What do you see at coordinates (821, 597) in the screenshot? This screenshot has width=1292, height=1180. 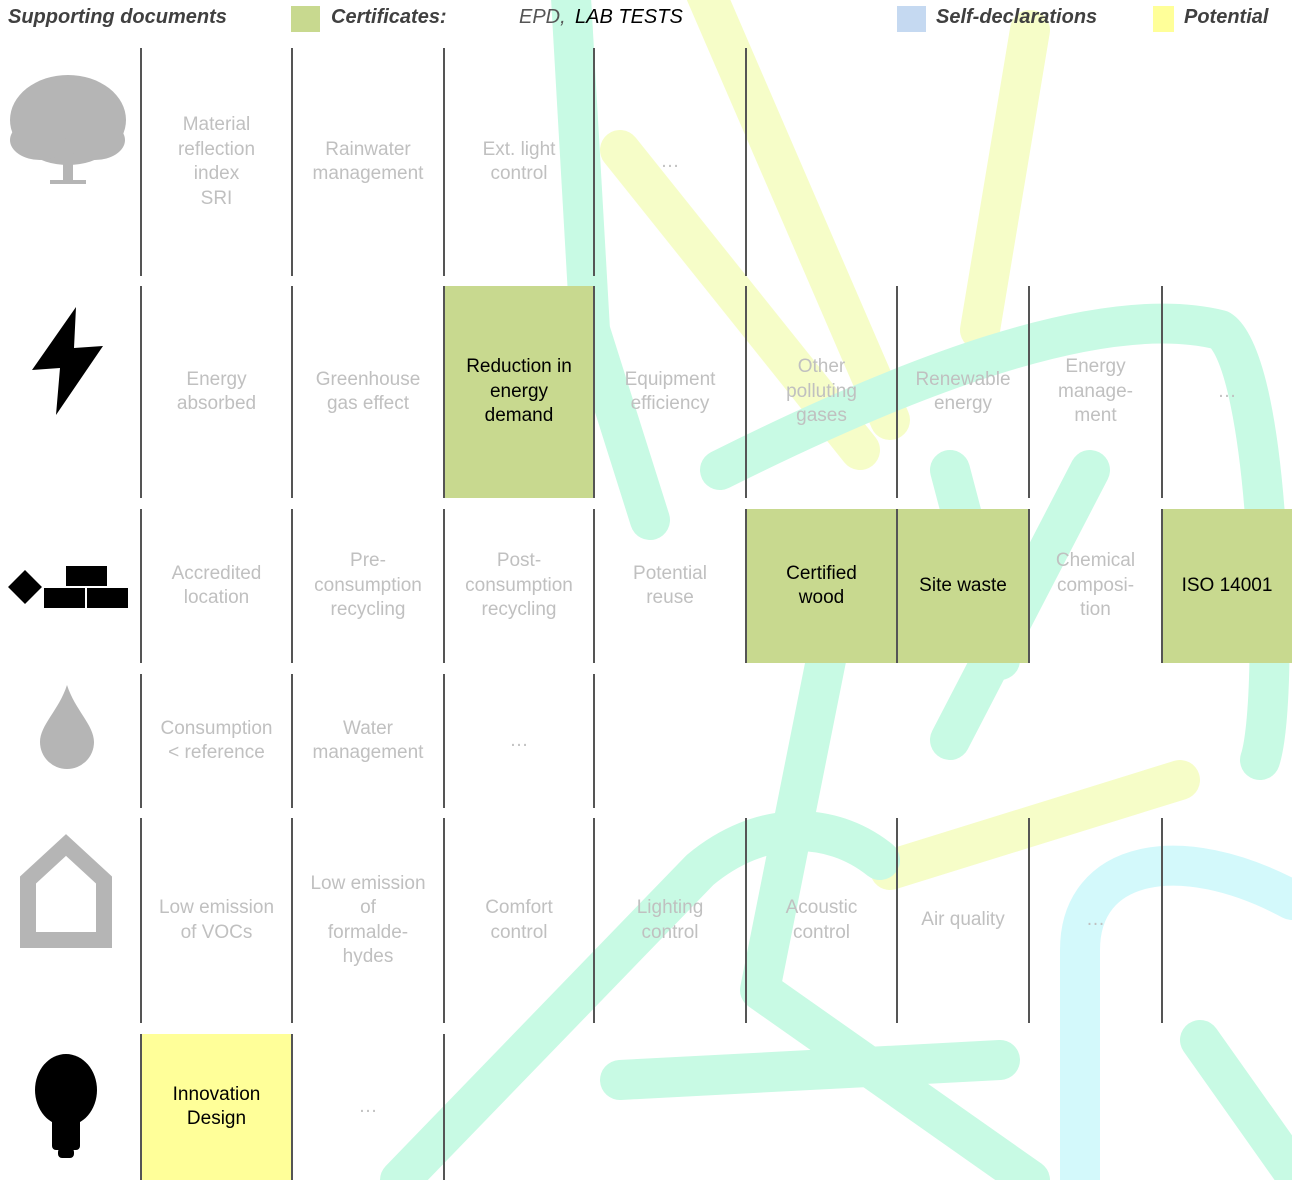 I see `cell-text: wood` at bounding box center [821, 597].